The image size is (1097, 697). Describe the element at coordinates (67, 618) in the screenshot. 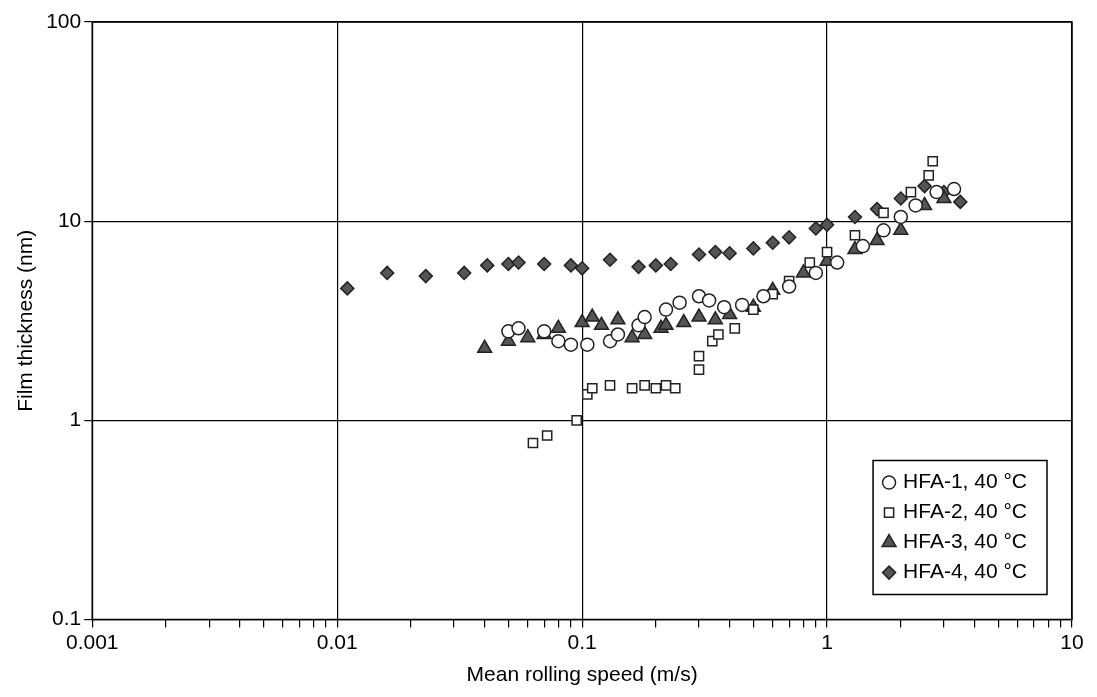

I see `y-tick-label: 0.1` at that location.